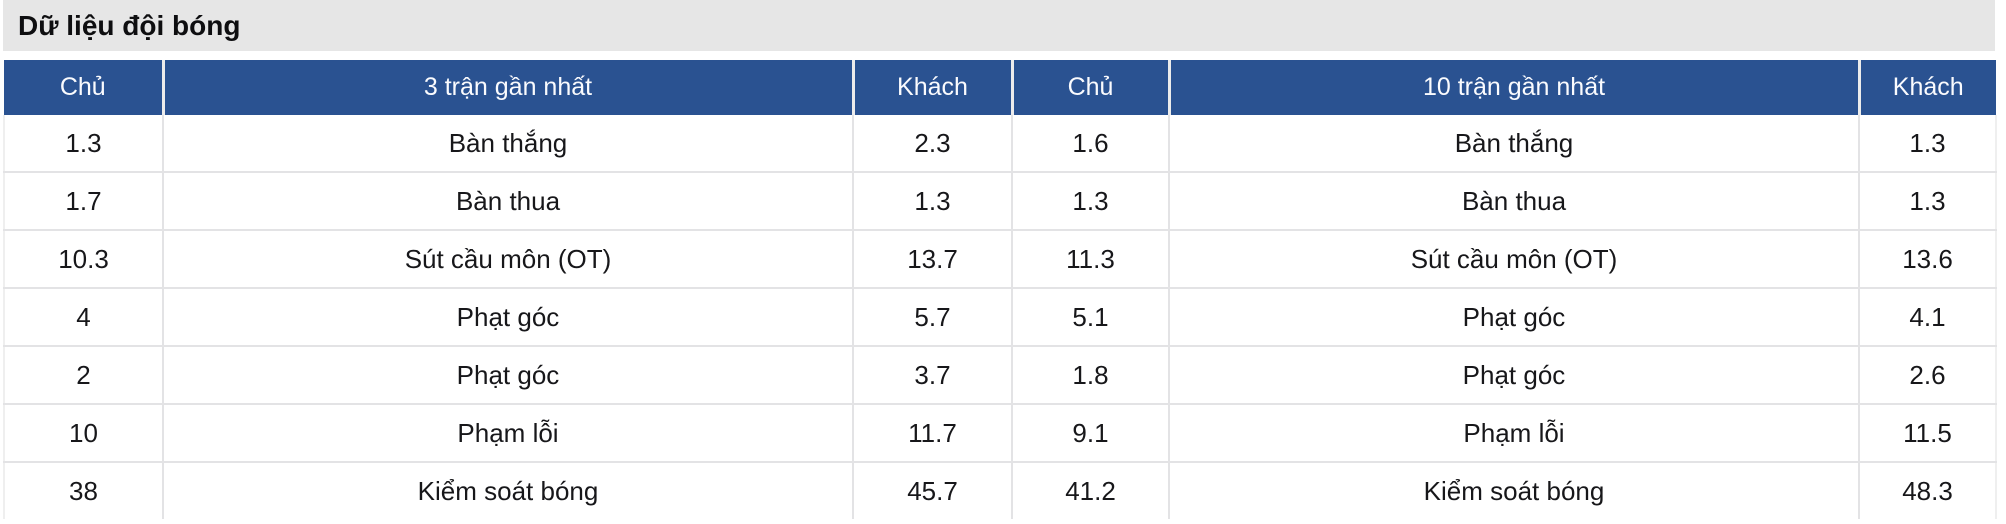 The width and height of the screenshot is (2006, 524). What do you see at coordinates (1090, 144) in the screenshot?
I see `home-10-value: 1.6` at bounding box center [1090, 144].